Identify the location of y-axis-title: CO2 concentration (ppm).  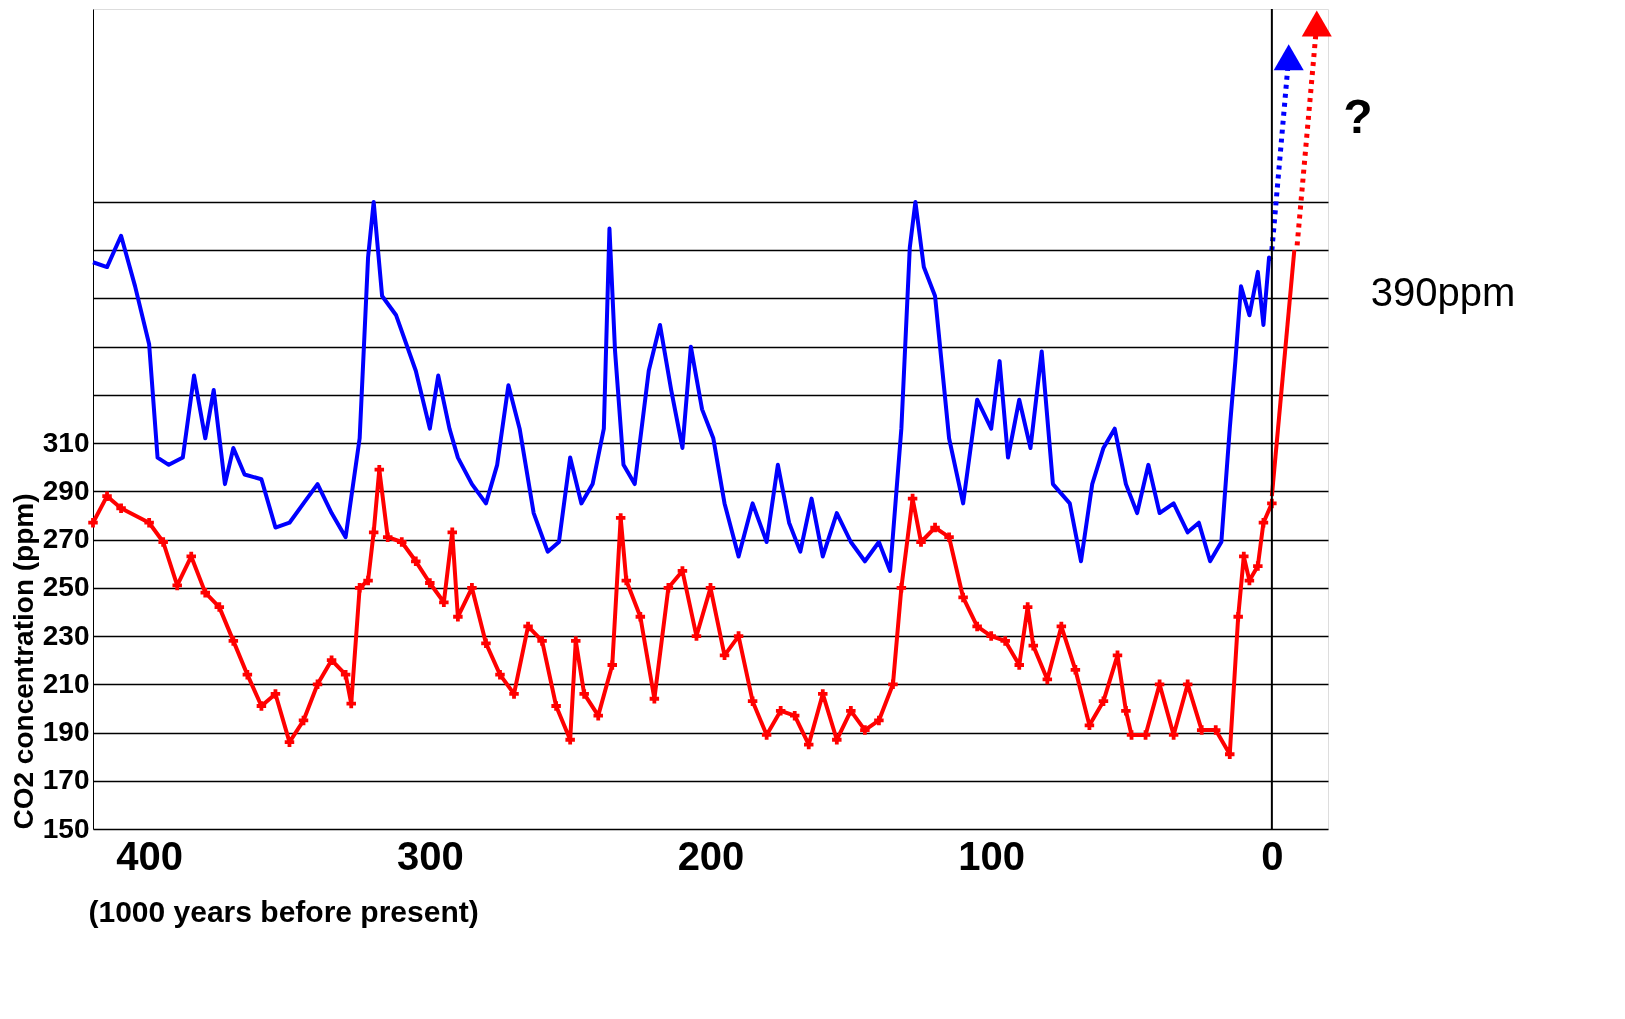
(23, 661).